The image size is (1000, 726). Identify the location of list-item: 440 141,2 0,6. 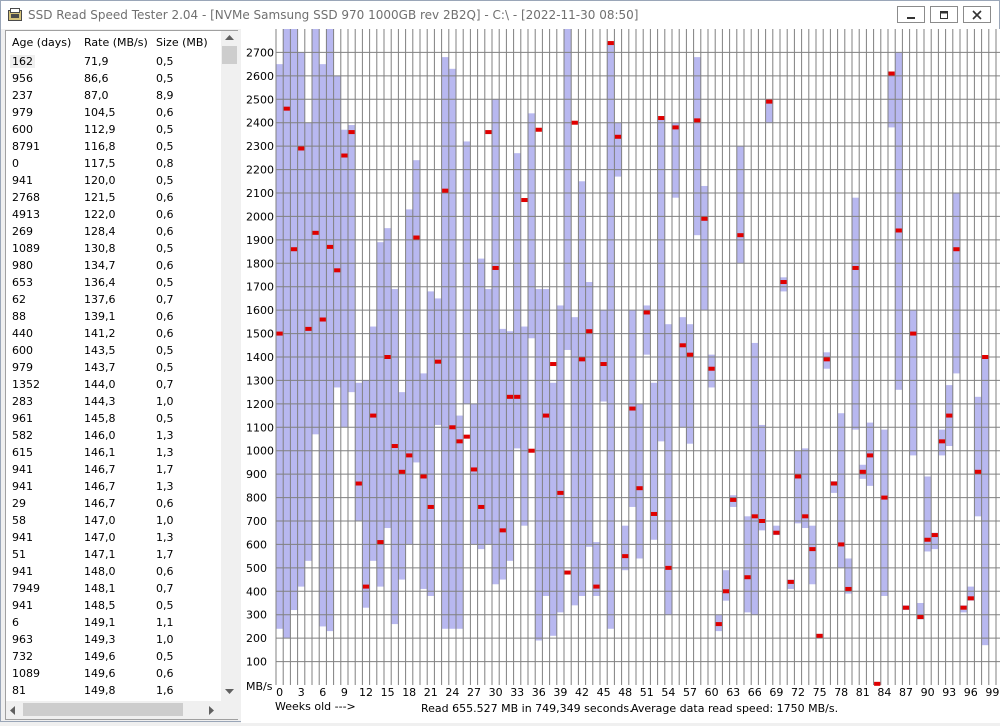
(113, 333).